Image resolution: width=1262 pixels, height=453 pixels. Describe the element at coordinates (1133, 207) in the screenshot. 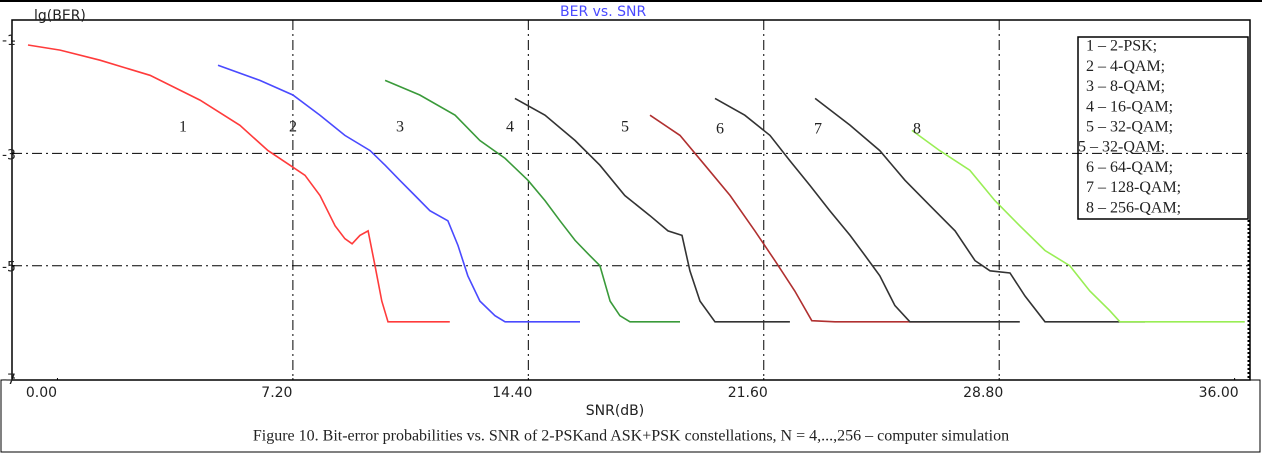

I see `legend-entry: 8 – 256-QAM;` at that location.